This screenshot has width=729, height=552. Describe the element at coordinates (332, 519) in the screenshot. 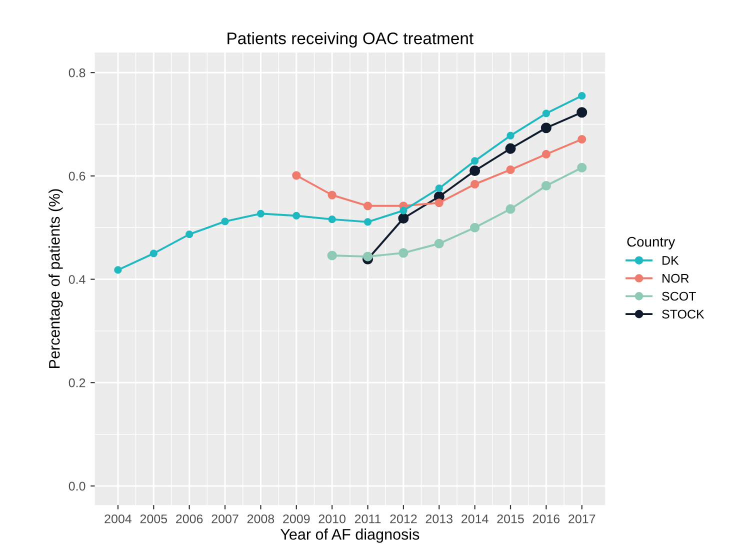

I see `x-tick-label: 2010` at that location.